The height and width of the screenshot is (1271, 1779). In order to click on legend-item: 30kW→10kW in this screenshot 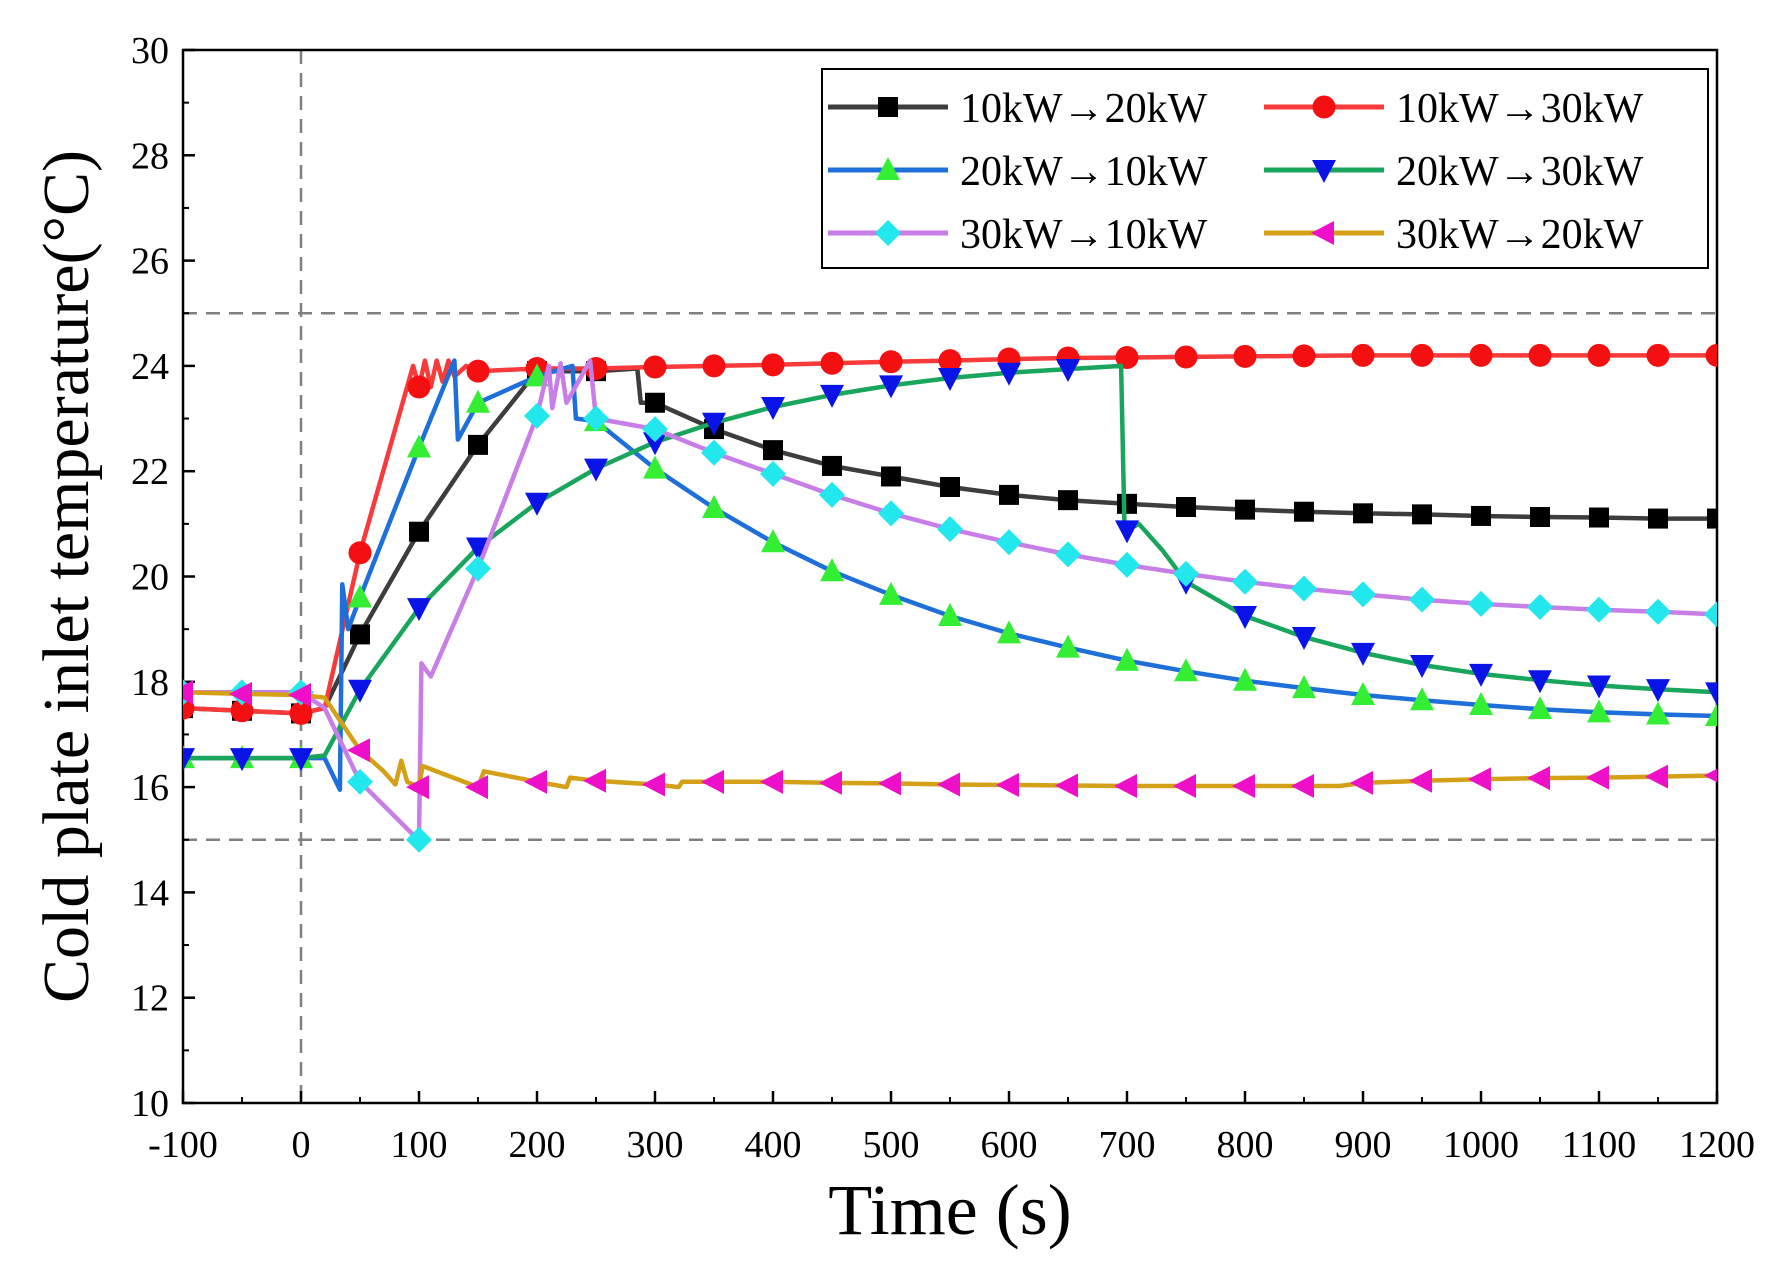, I will do `click(1018, 235)`.